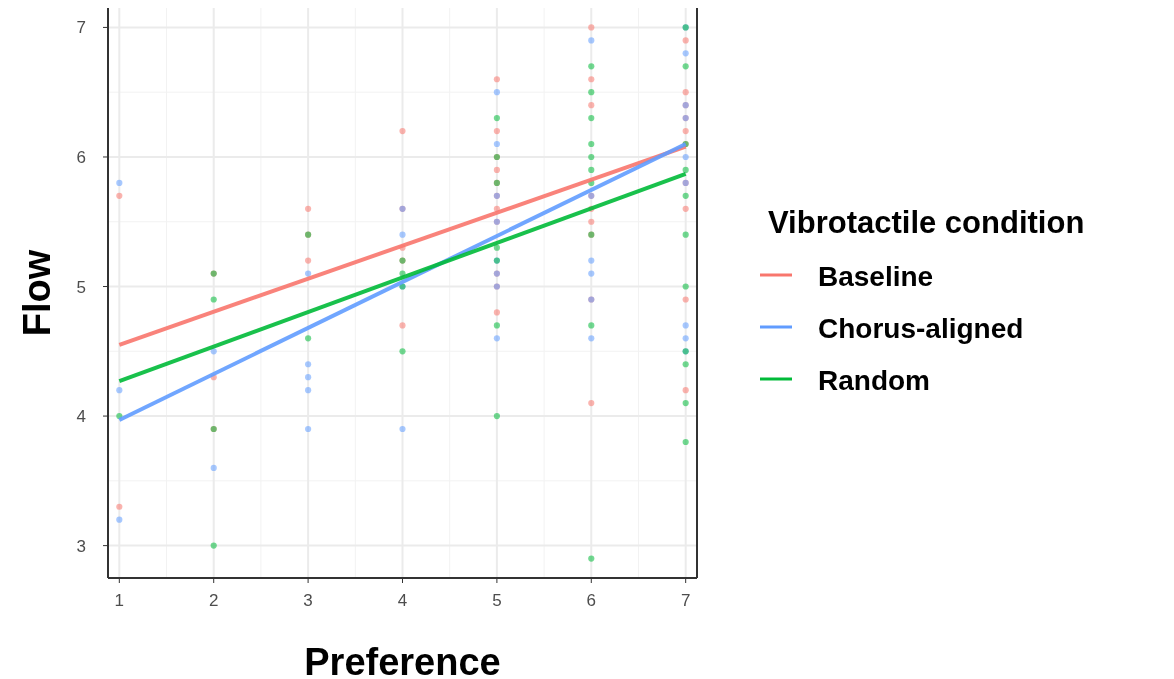  Describe the element at coordinates (402, 600) in the screenshot. I see `x-tick-label: 4` at that location.